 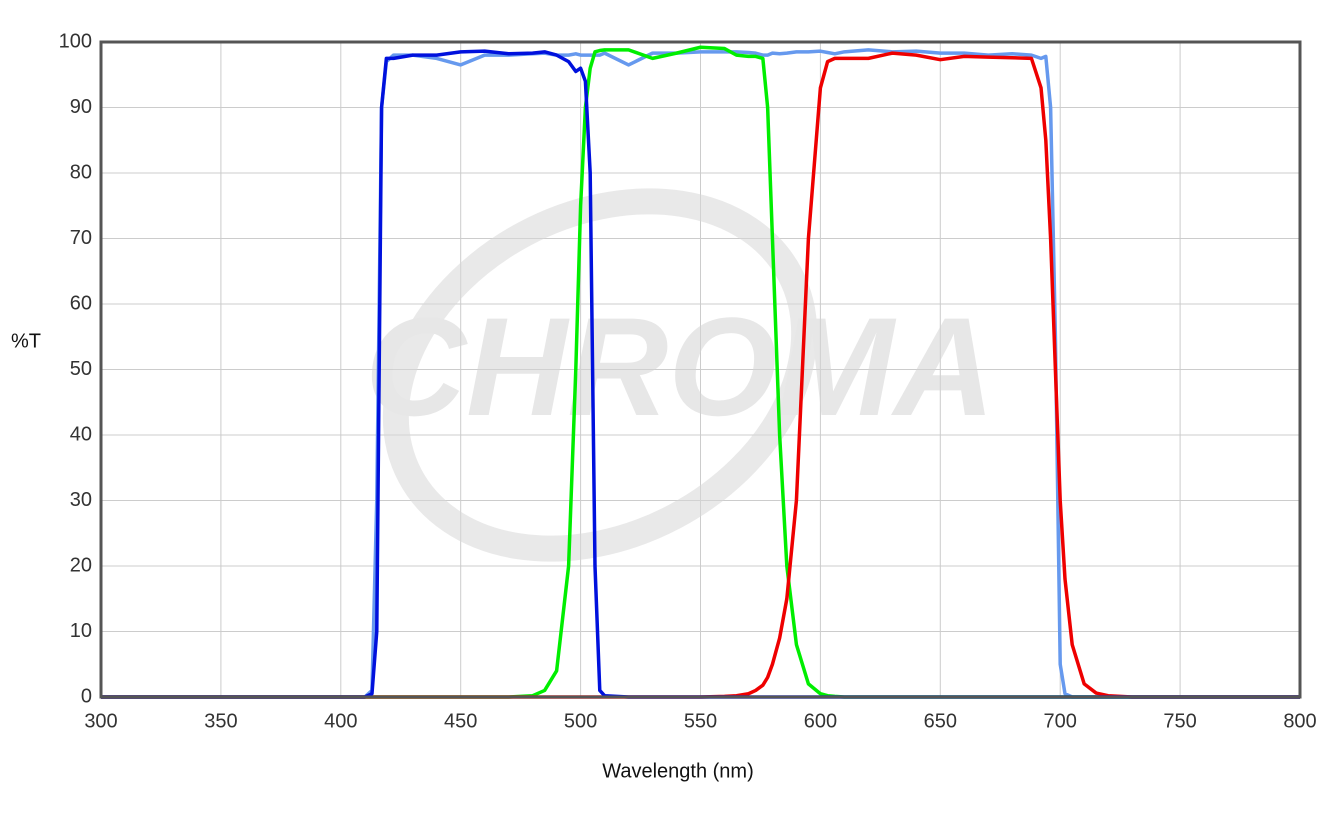 What do you see at coordinates (81, 500) in the screenshot?
I see `y-tick-label: 30` at bounding box center [81, 500].